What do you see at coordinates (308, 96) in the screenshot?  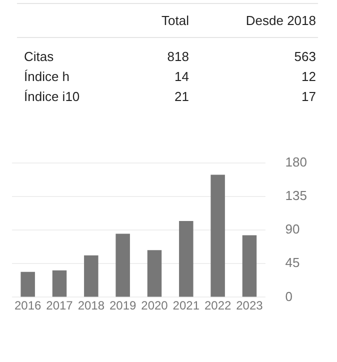 I see `text: 17` at bounding box center [308, 96].